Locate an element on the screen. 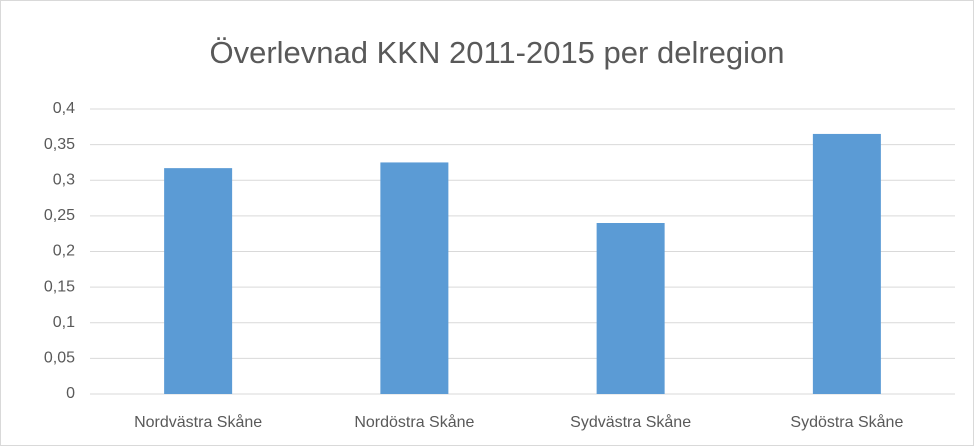 This screenshot has height=447, width=975. x-tick-label: Sydvästra Skåne is located at coordinates (630, 422).